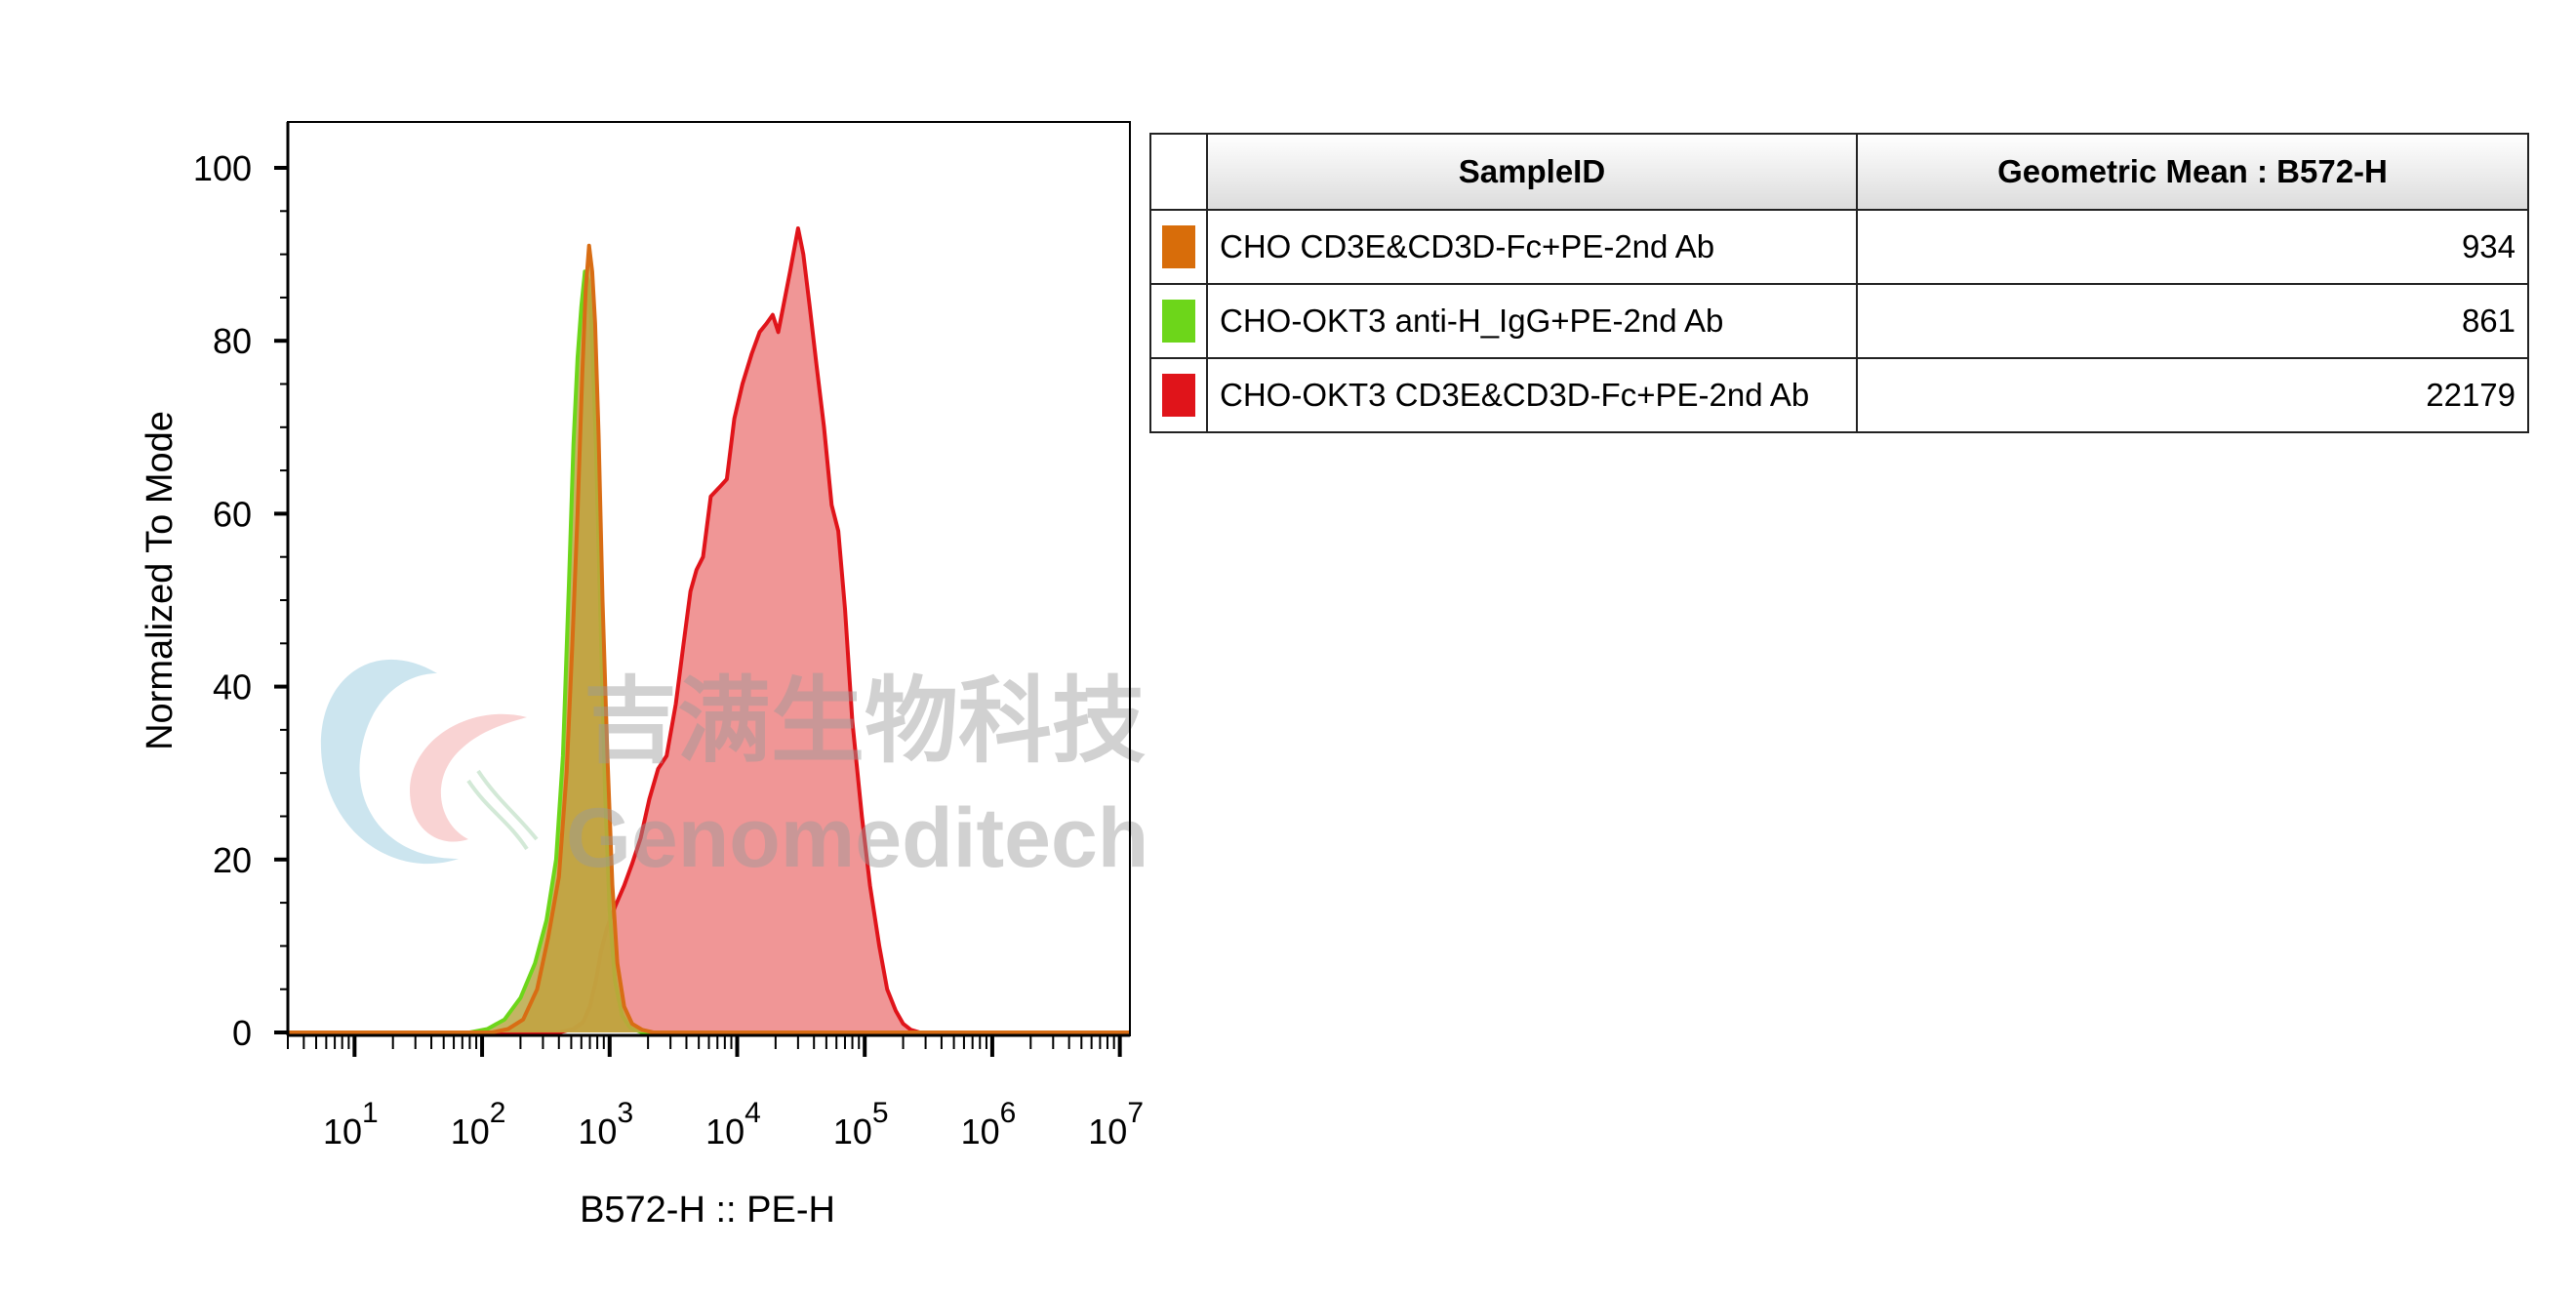 The width and height of the screenshot is (2576, 1293). What do you see at coordinates (160, 580) in the screenshot?
I see `y-axis-label: Normalized To Mode` at bounding box center [160, 580].